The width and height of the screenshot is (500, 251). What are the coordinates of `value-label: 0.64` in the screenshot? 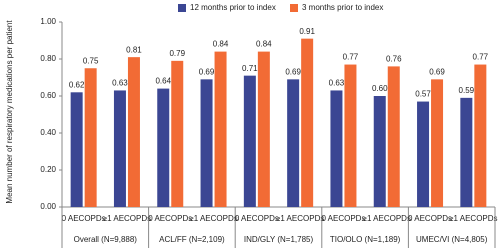 It's located at (163, 81).